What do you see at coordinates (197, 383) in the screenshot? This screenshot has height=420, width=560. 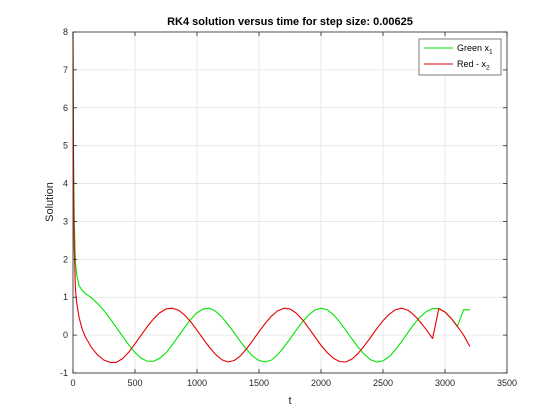 I see `x-tick-label: 1000` at bounding box center [197, 383].